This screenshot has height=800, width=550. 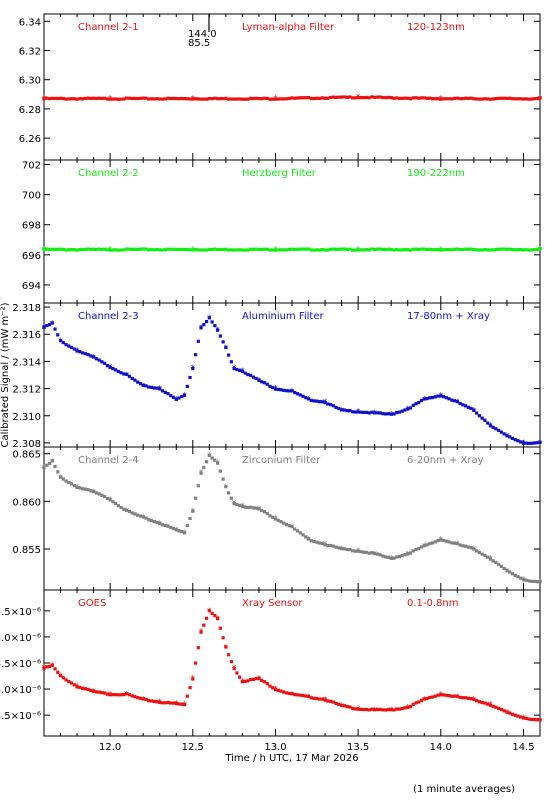 What do you see at coordinates (26, 417) in the screenshot?
I see `y-tick-label: 2.310` at bounding box center [26, 417].